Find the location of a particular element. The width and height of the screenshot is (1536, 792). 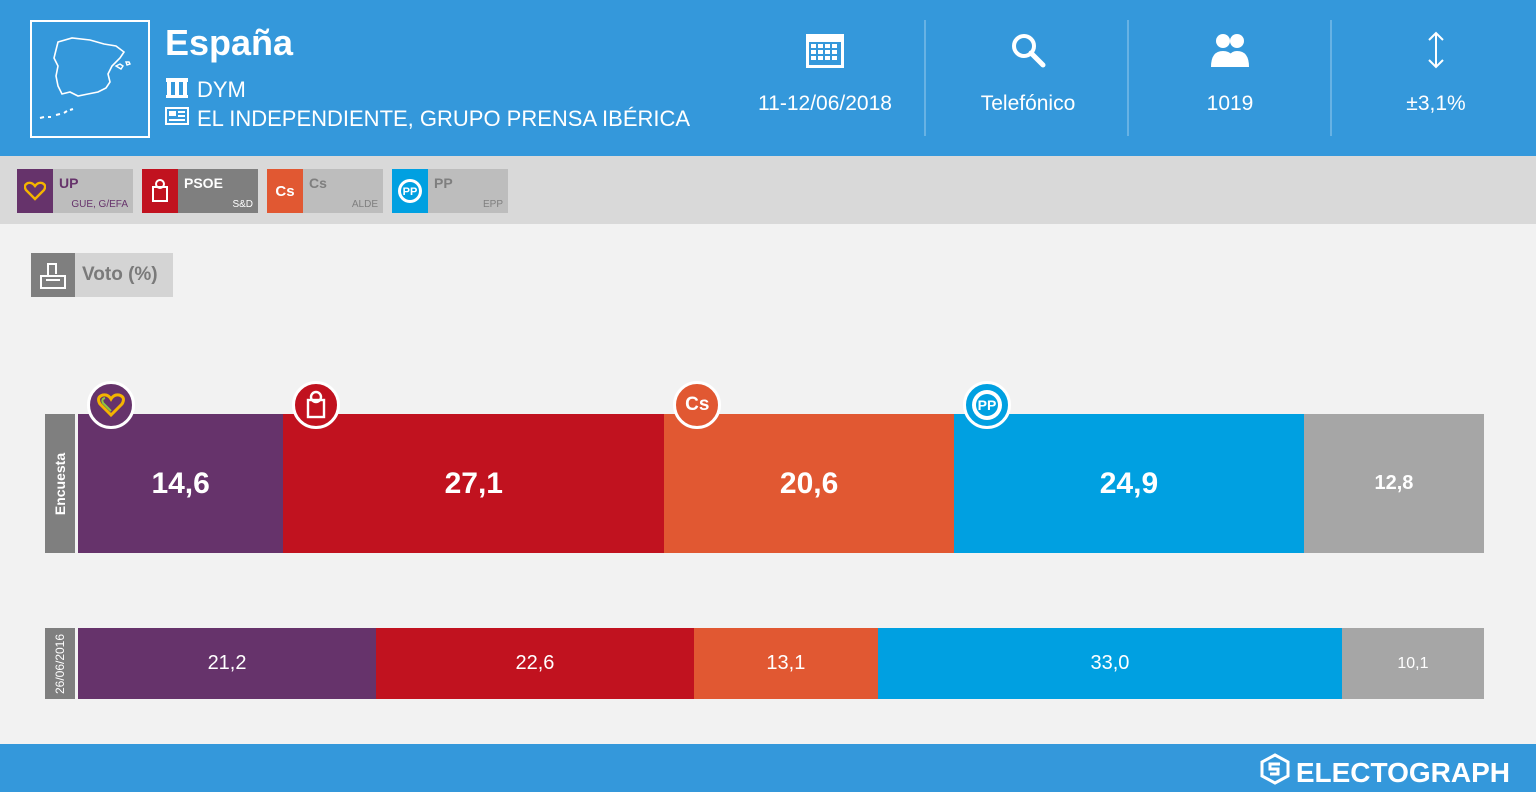

bar-segment-others: 10,1 is located at coordinates (1412, 663).